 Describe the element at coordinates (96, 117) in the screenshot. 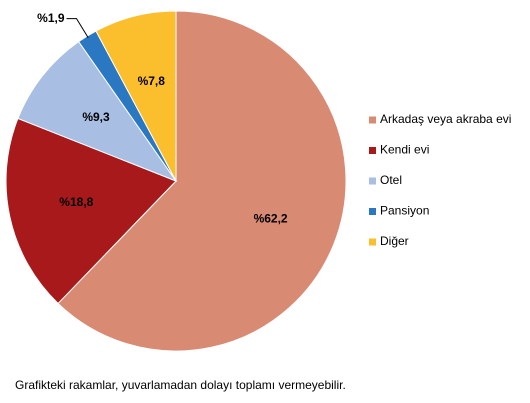

I see `data-label: %9,3` at that location.